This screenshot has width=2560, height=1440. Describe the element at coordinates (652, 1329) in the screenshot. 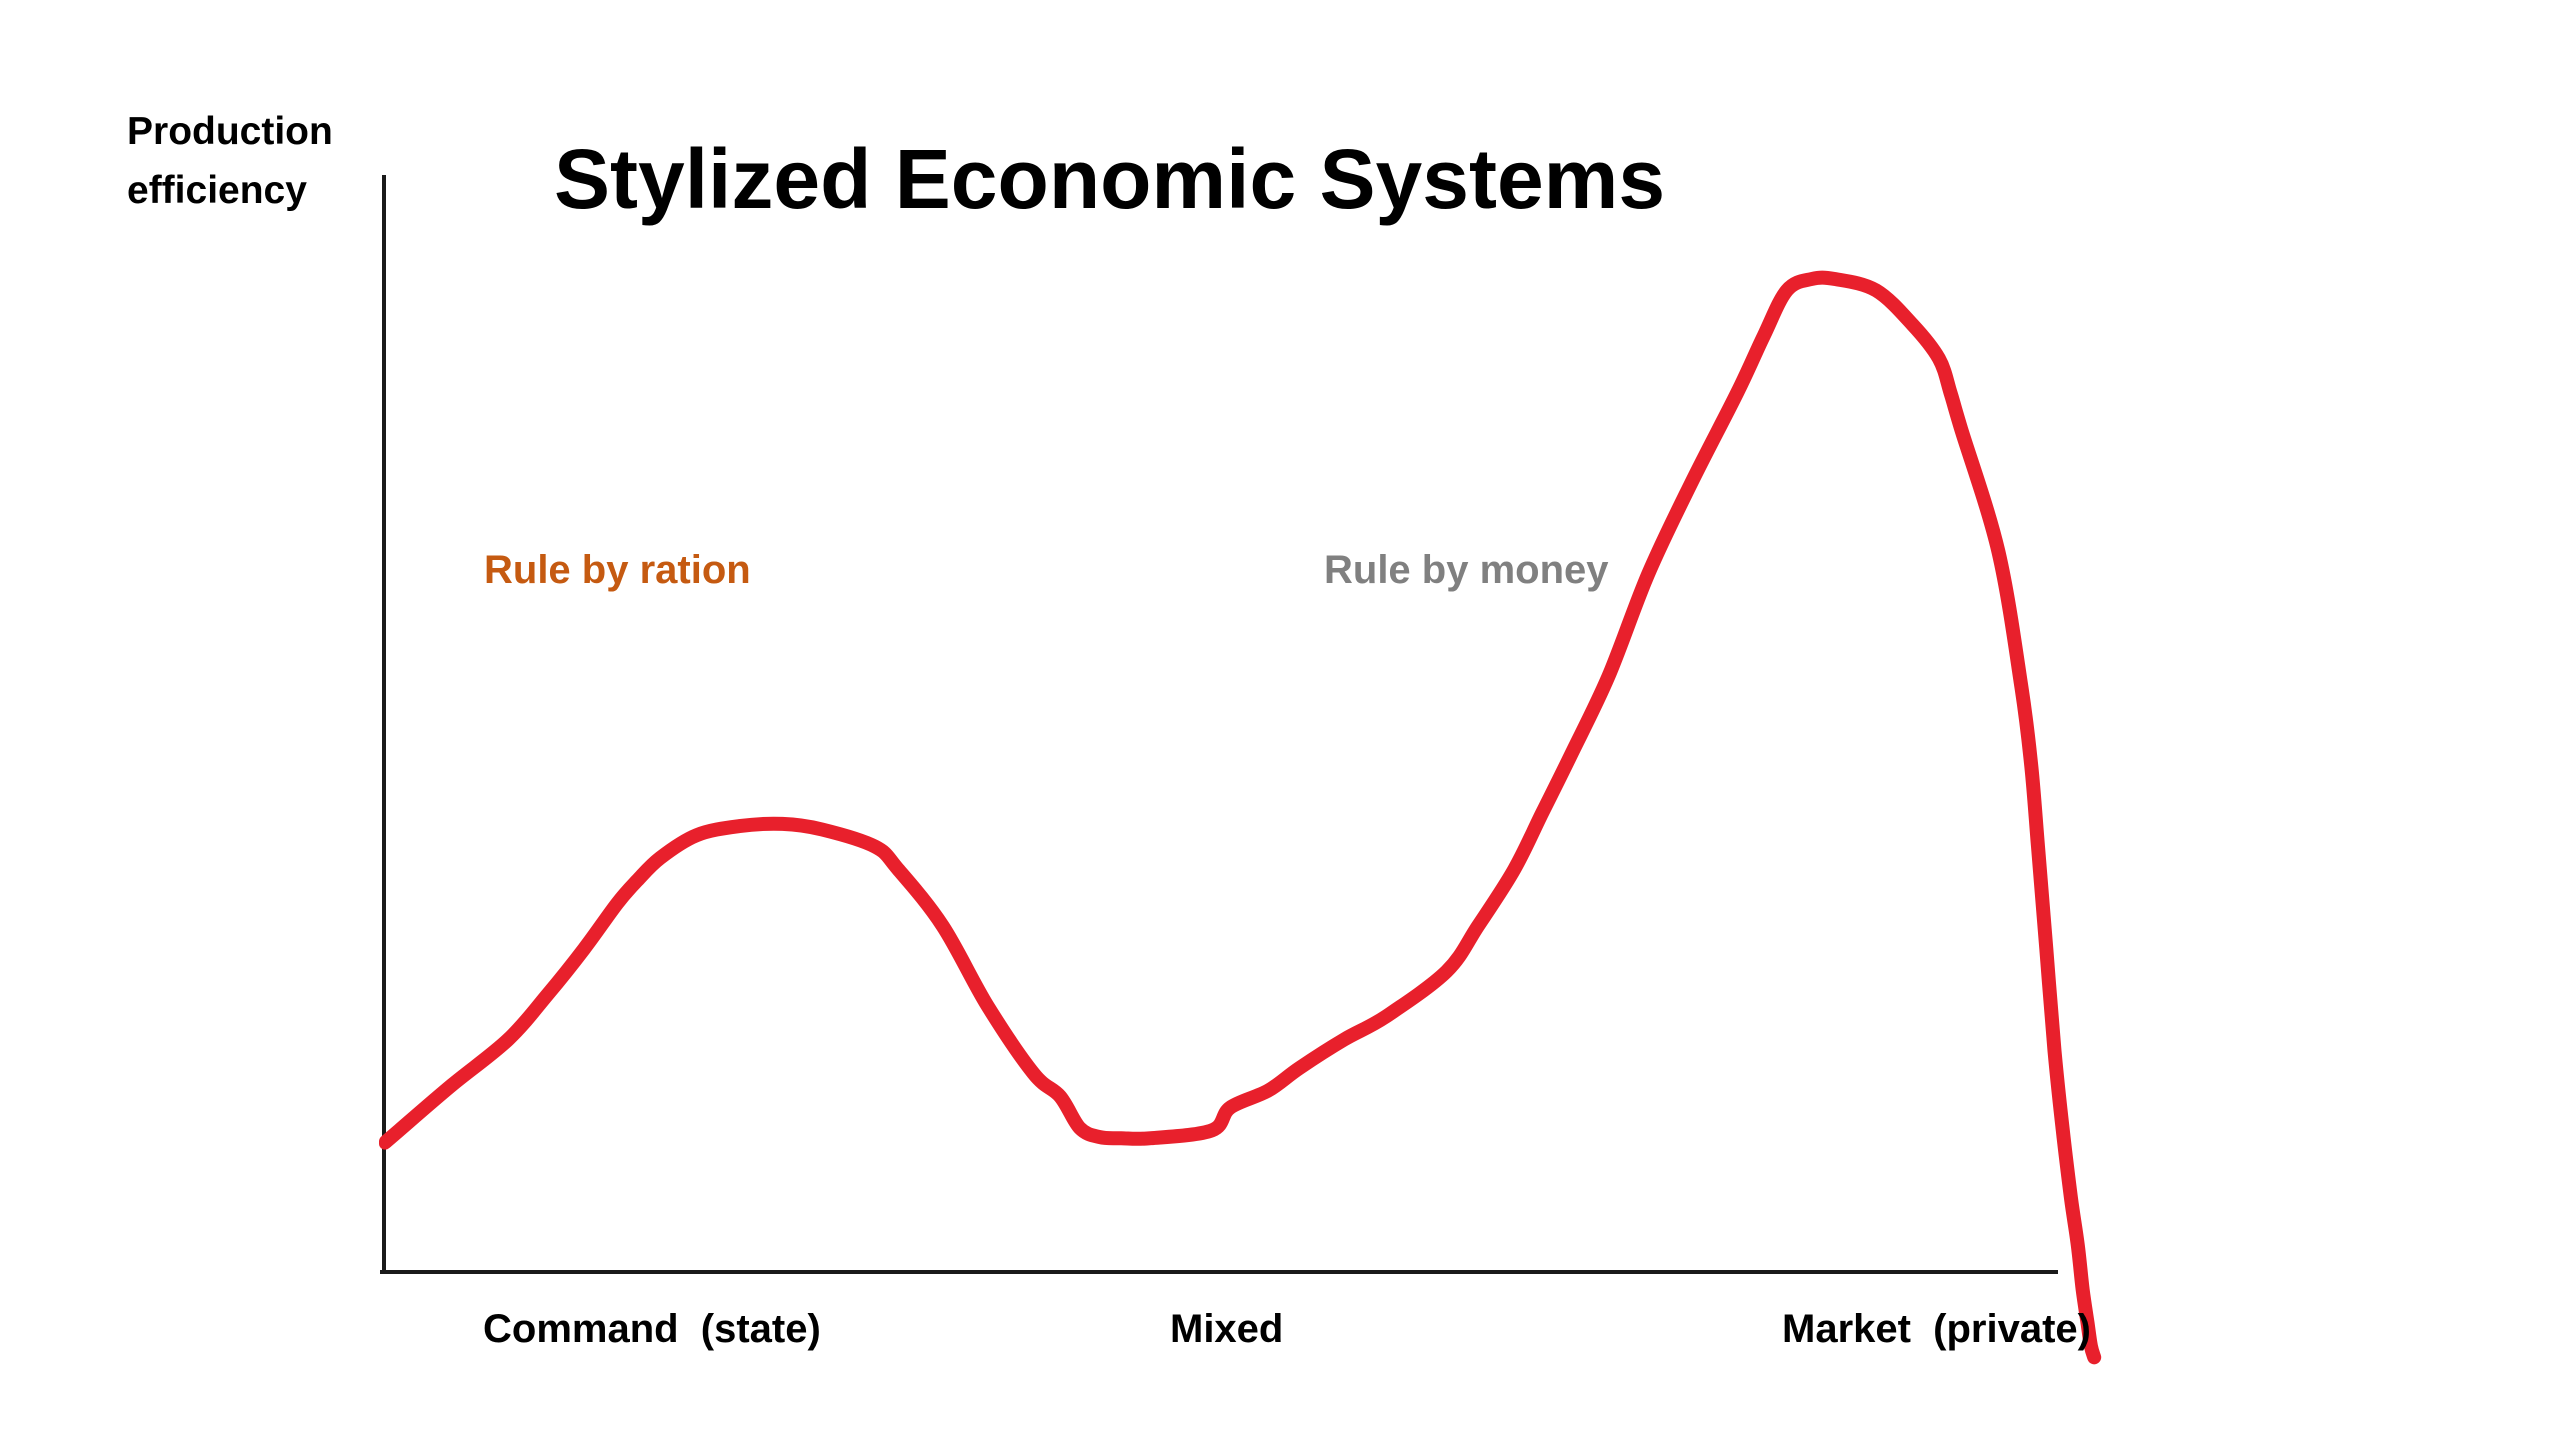

I see `x-tick-label-command: Command (state)` at that location.